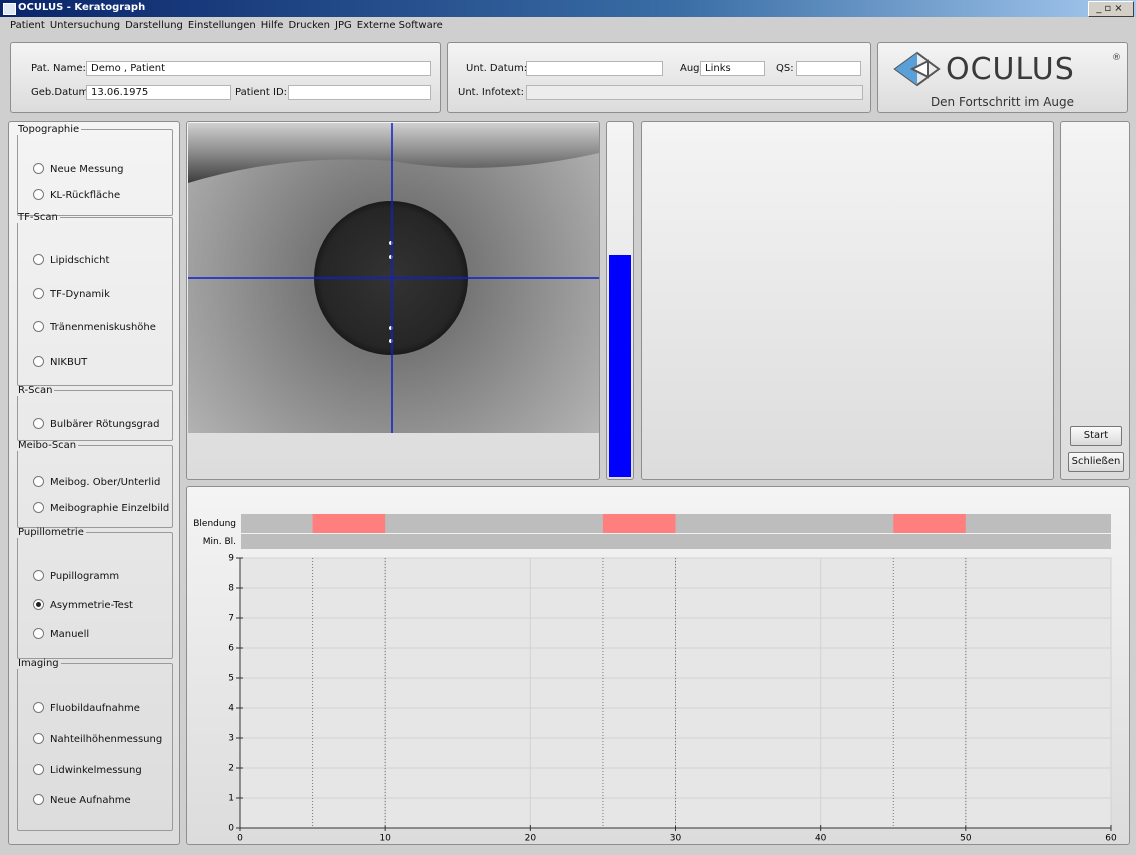  I want to click on id-input, so click(359, 92).